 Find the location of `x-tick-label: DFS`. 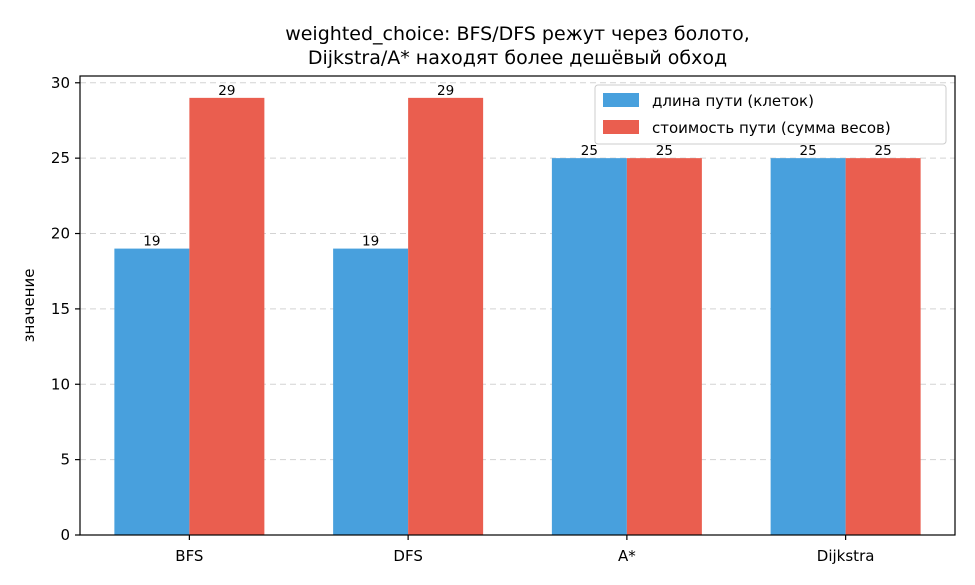

x-tick-label: DFS is located at coordinates (407, 556).